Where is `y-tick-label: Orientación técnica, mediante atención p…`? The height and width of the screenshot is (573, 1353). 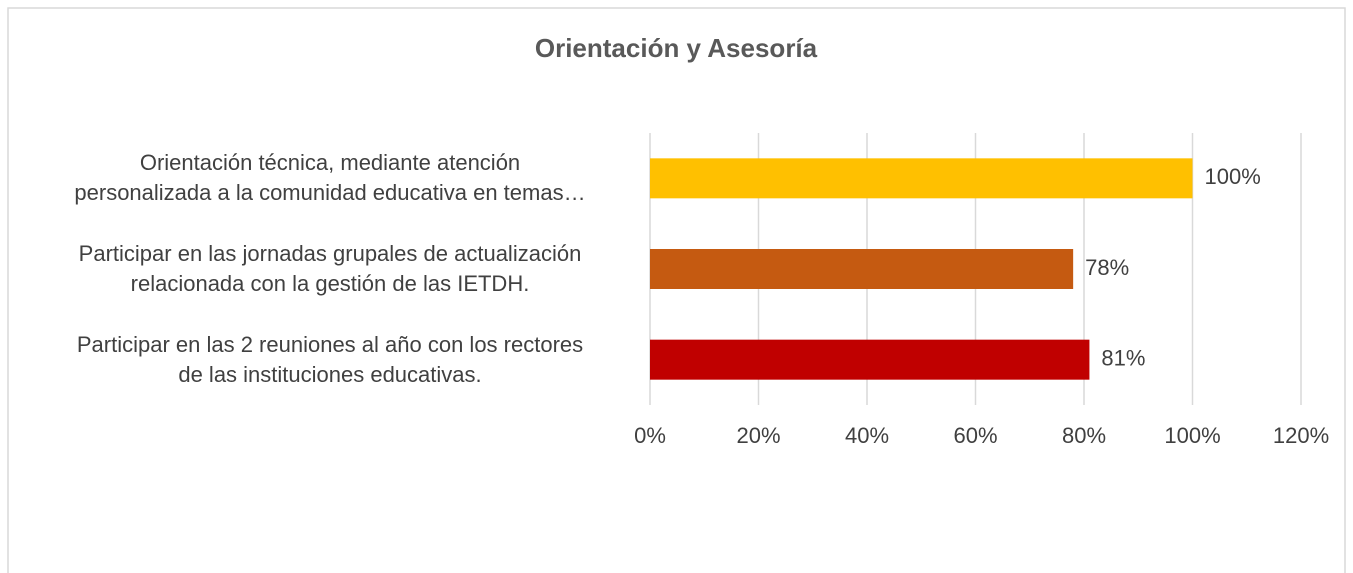 y-tick-label: Orientación técnica, mediante atención p… is located at coordinates (330, 178).